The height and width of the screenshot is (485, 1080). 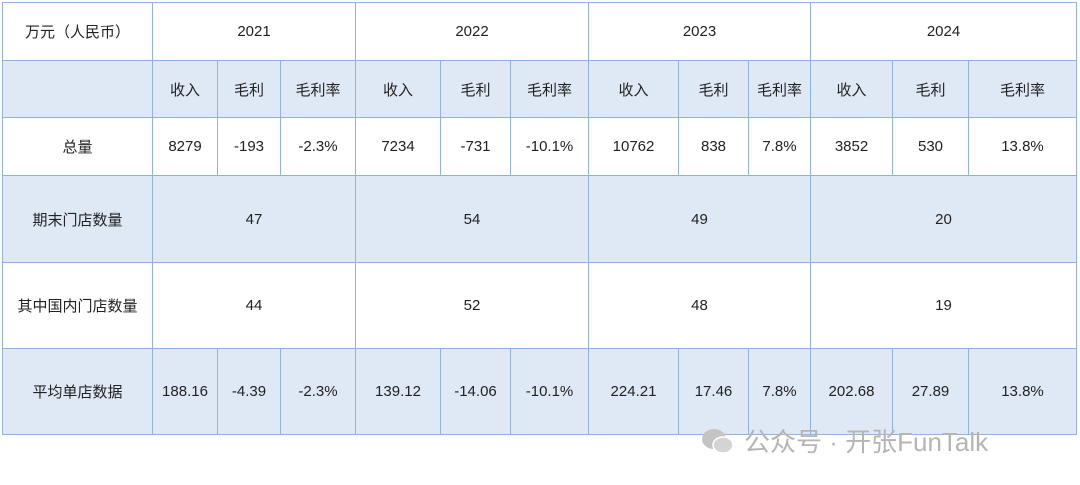 What do you see at coordinates (633, 146) in the screenshot?
I see `data-cell: 10762` at bounding box center [633, 146].